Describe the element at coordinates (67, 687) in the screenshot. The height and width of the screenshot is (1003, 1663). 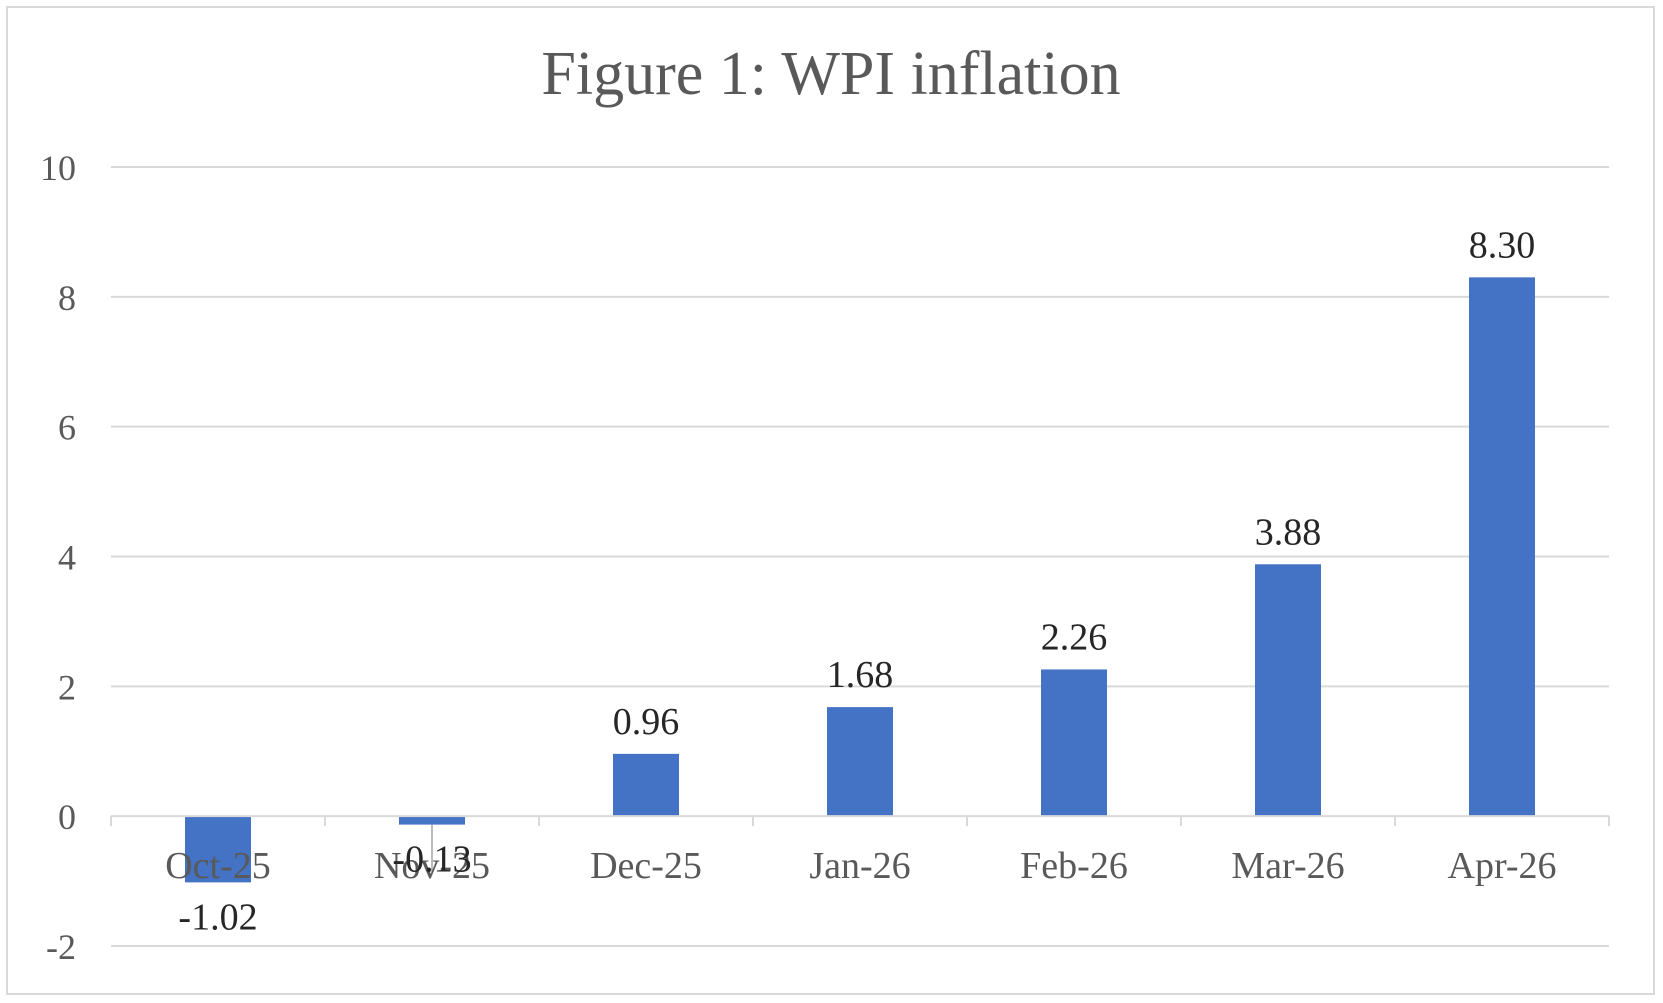
I see `y-tick-label: 2` at that location.